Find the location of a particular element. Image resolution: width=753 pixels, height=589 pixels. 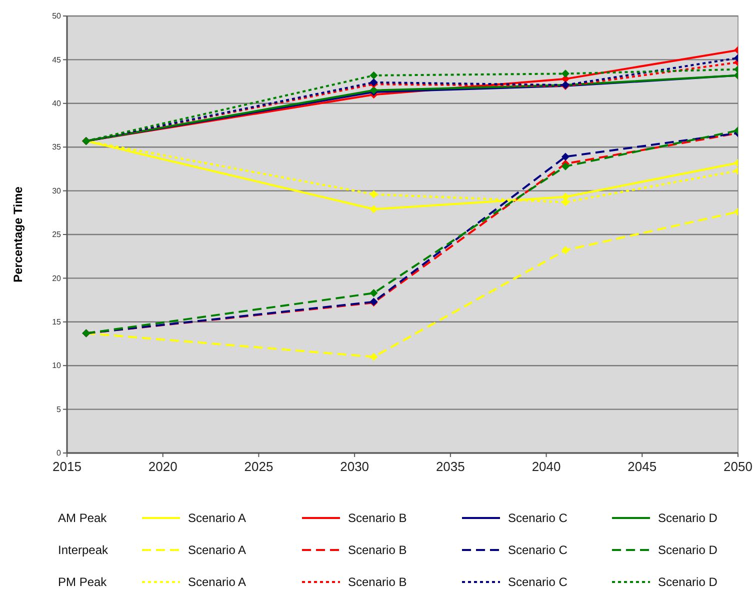

y-tick-label: 20 is located at coordinates (57, 278).